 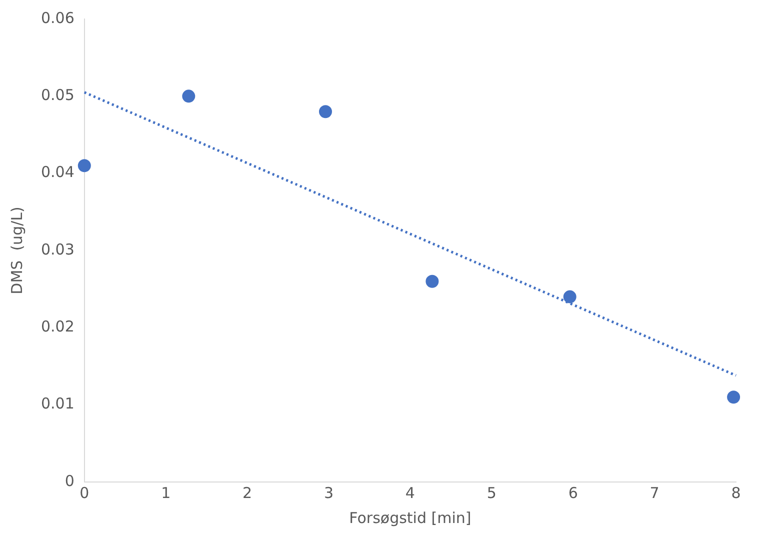 What do you see at coordinates (410, 517) in the screenshot?
I see `x-axis-title: Forsøgstid [min]` at bounding box center [410, 517].